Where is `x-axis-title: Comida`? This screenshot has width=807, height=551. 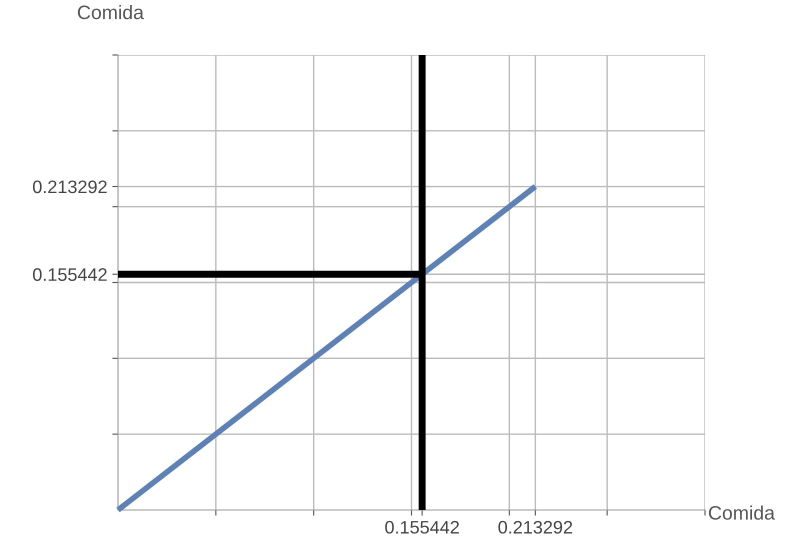 x-axis-title: Comida is located at coordinates (741, 512).